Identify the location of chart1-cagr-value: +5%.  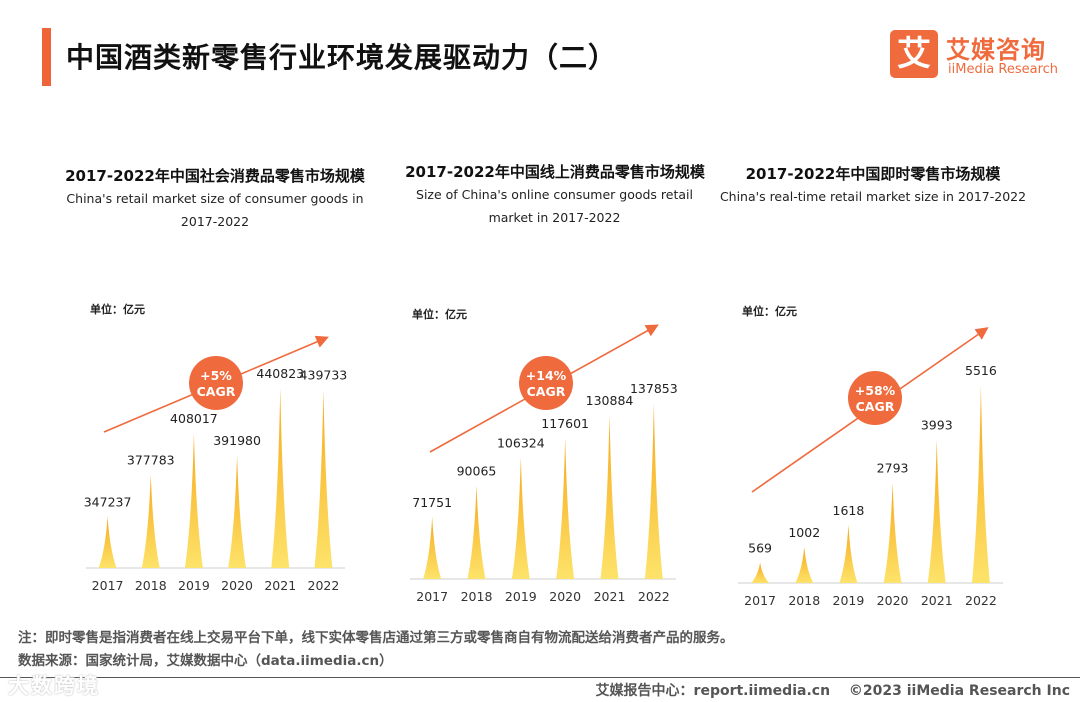
(216, 375).